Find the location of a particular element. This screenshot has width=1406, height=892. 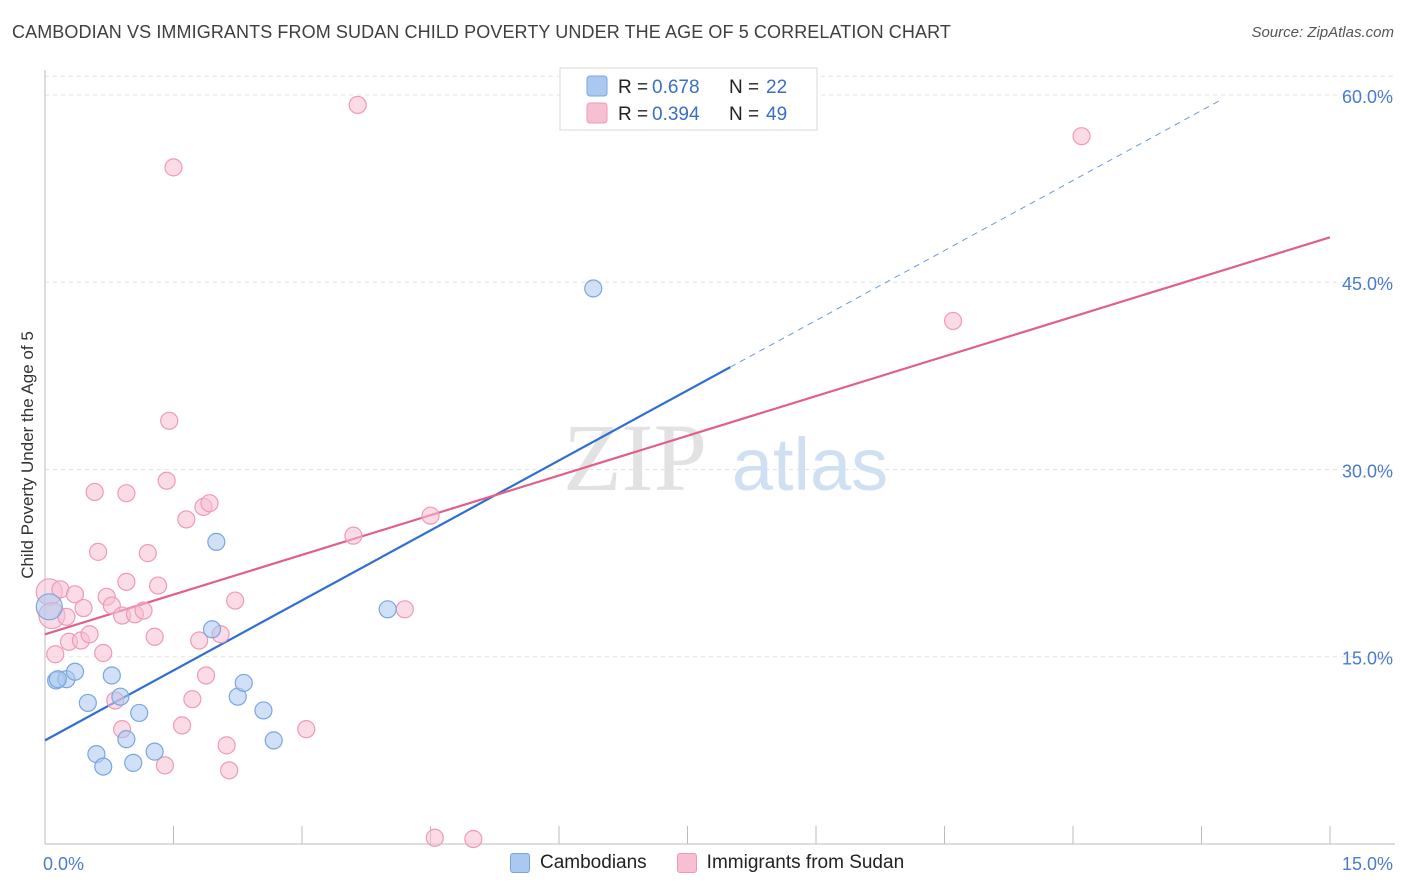

watermark: ZIP atlas is located at coordinates (725, 457).